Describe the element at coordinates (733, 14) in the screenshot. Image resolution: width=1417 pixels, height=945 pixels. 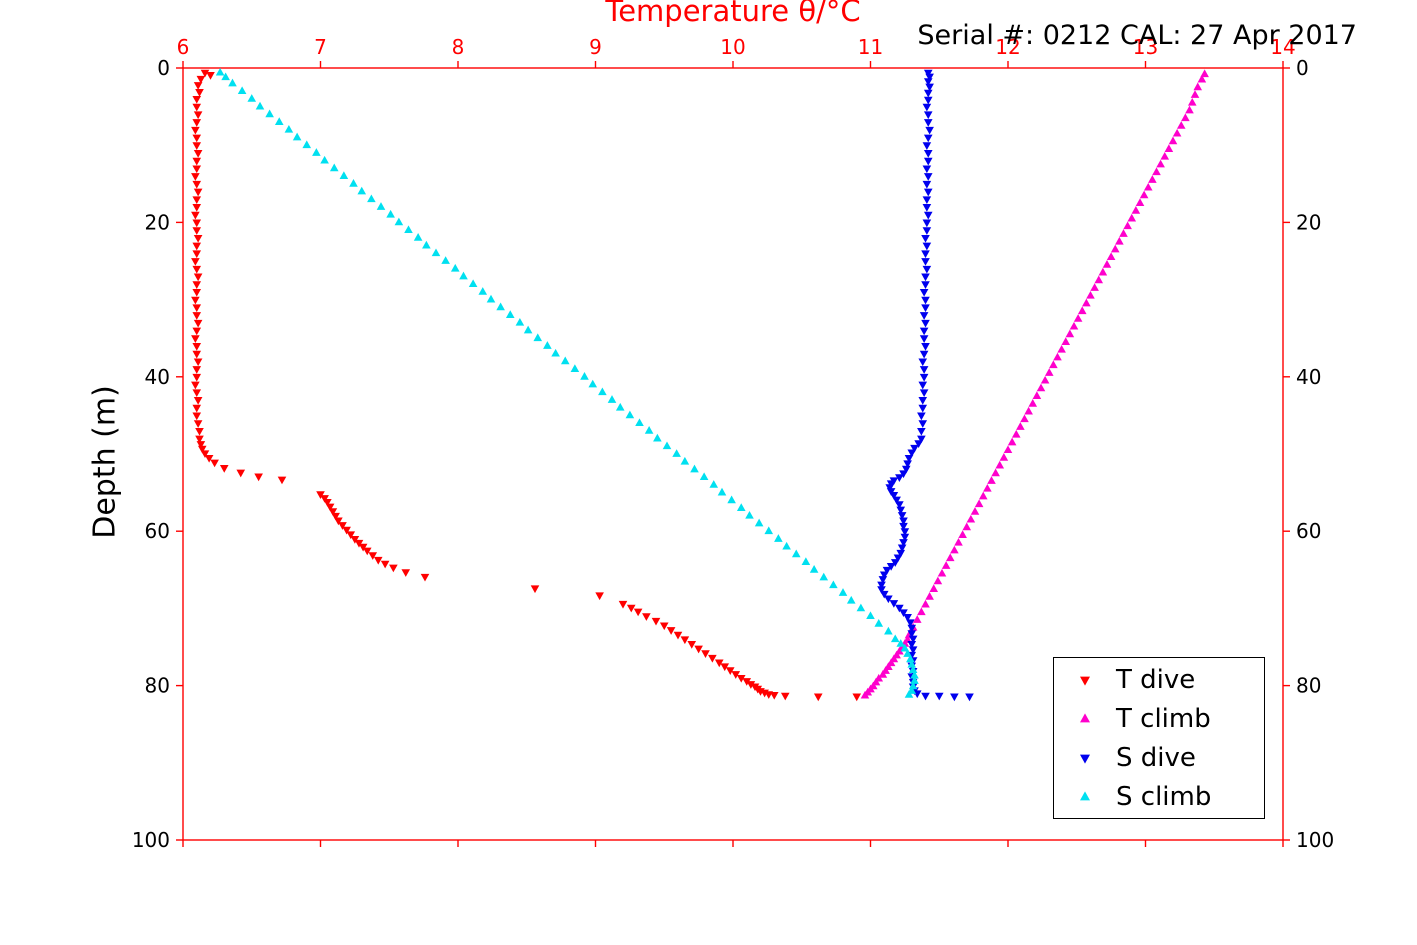
I see `chart-title: Temperature θ/°C` at that location.